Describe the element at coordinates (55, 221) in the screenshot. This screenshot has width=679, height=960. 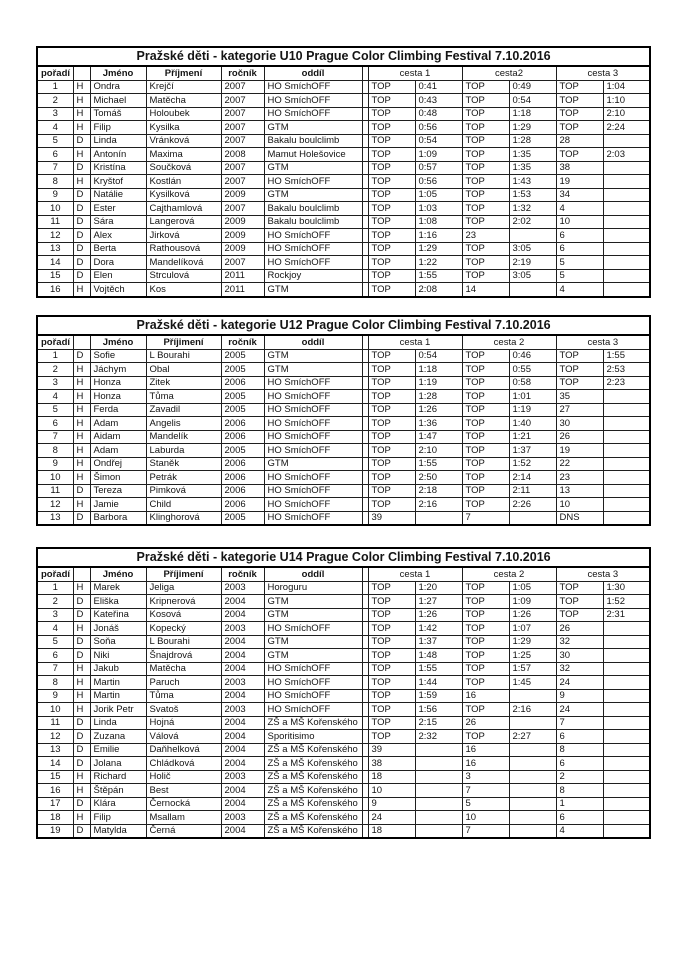
I see `rank-cell: 11` at that location.